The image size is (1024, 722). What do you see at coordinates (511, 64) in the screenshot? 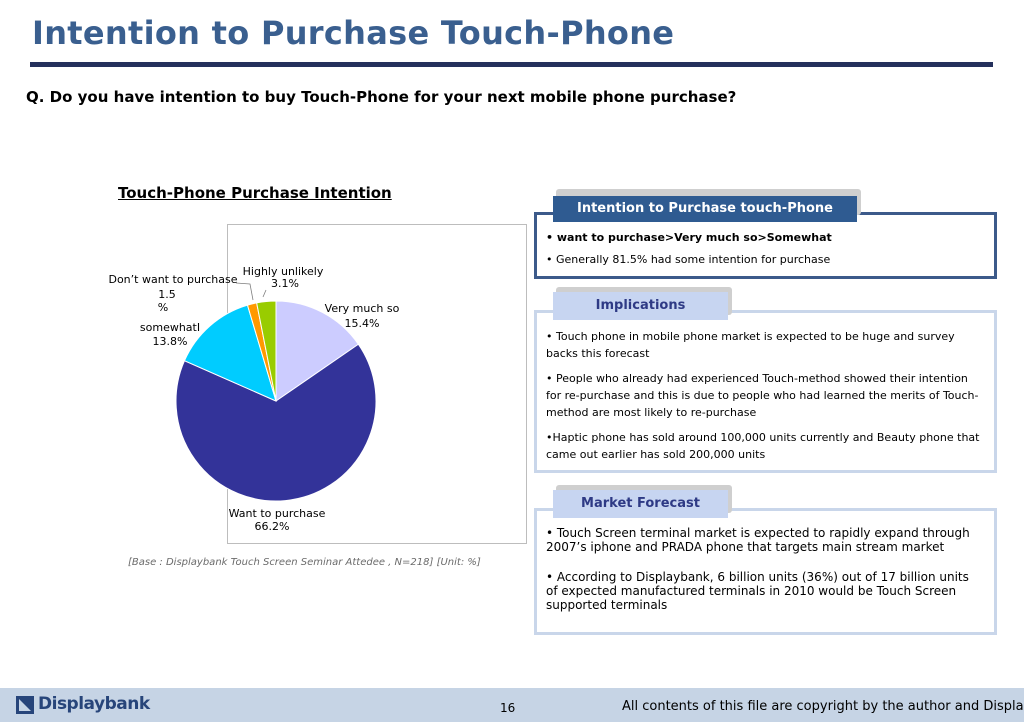
I see `title-divider` at bounding box center [511, 64].